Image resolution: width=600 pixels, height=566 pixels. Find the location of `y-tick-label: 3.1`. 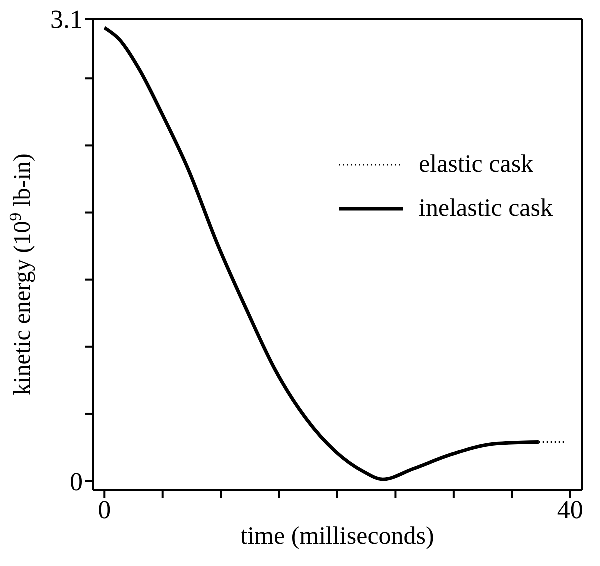

y-tick-label: 3.1 is located at coordinates (66, 19).